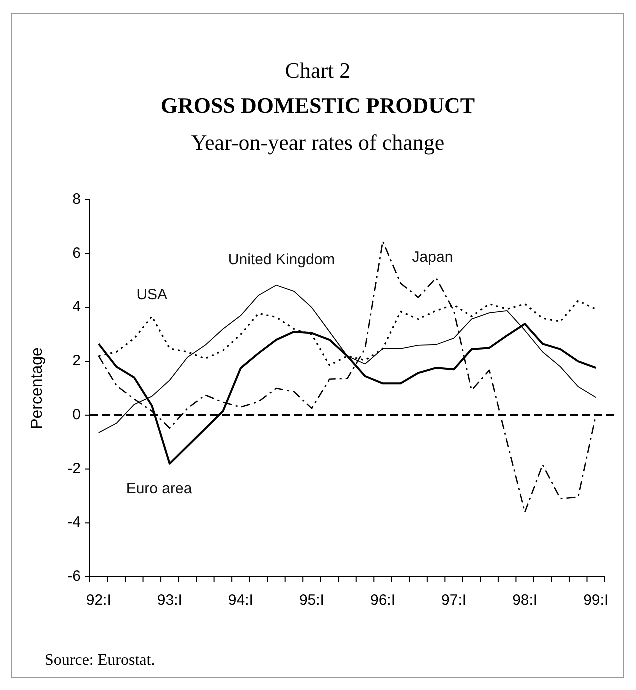 The height and width of the screenshot is (690, 636). Describe the element at coordinates (433, 257) in the screenshot. I see `series-label: Japan` at that location.